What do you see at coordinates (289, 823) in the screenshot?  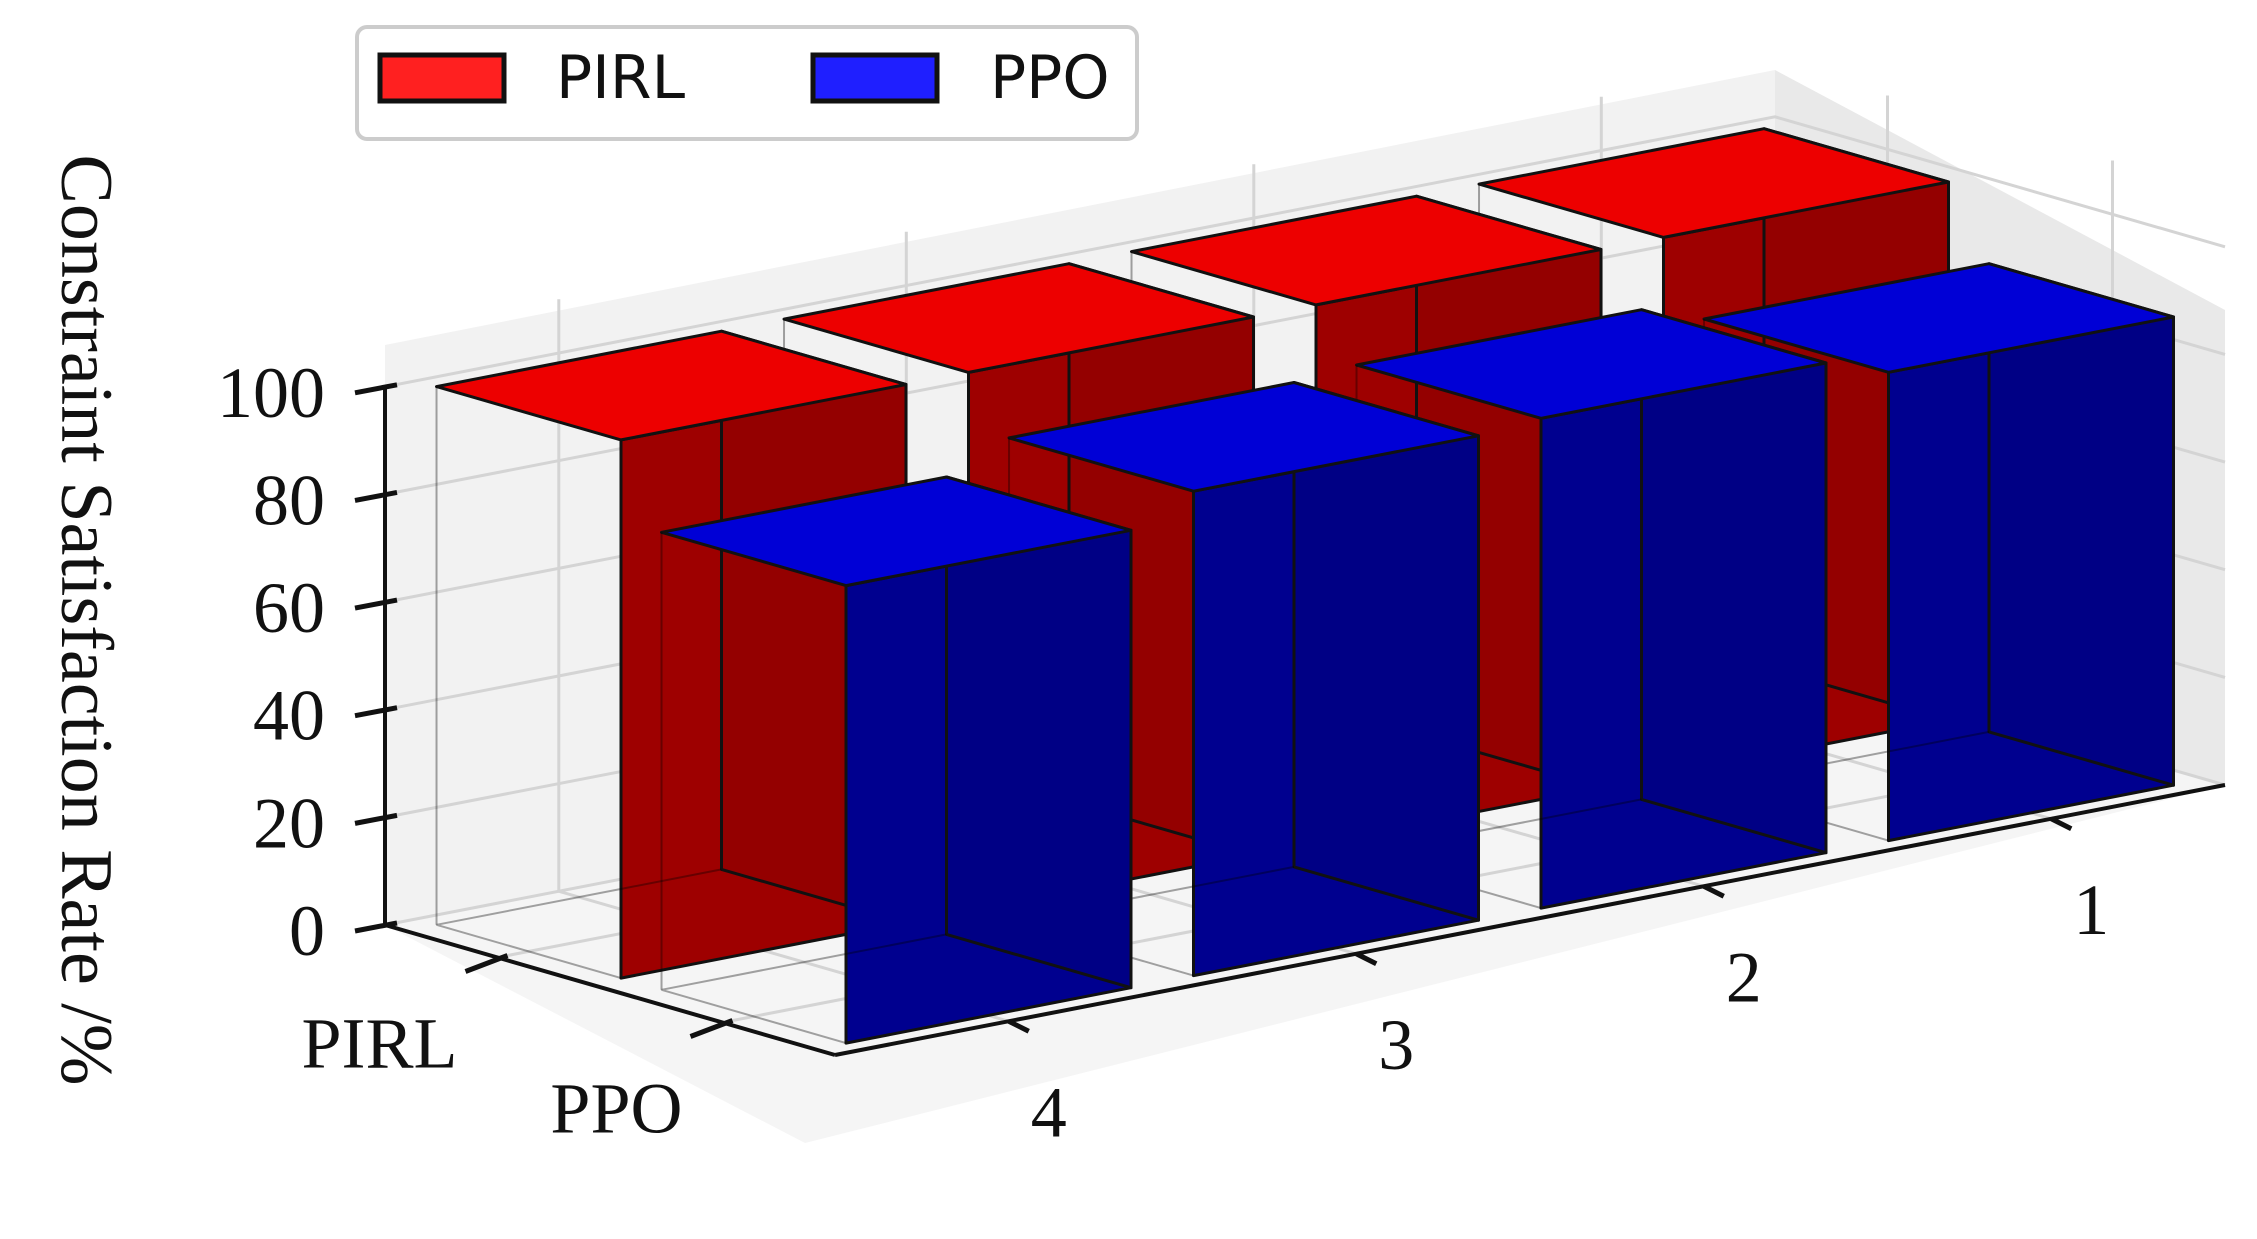 I see `z-tick-label: 20` at bounding box center [289, 823].